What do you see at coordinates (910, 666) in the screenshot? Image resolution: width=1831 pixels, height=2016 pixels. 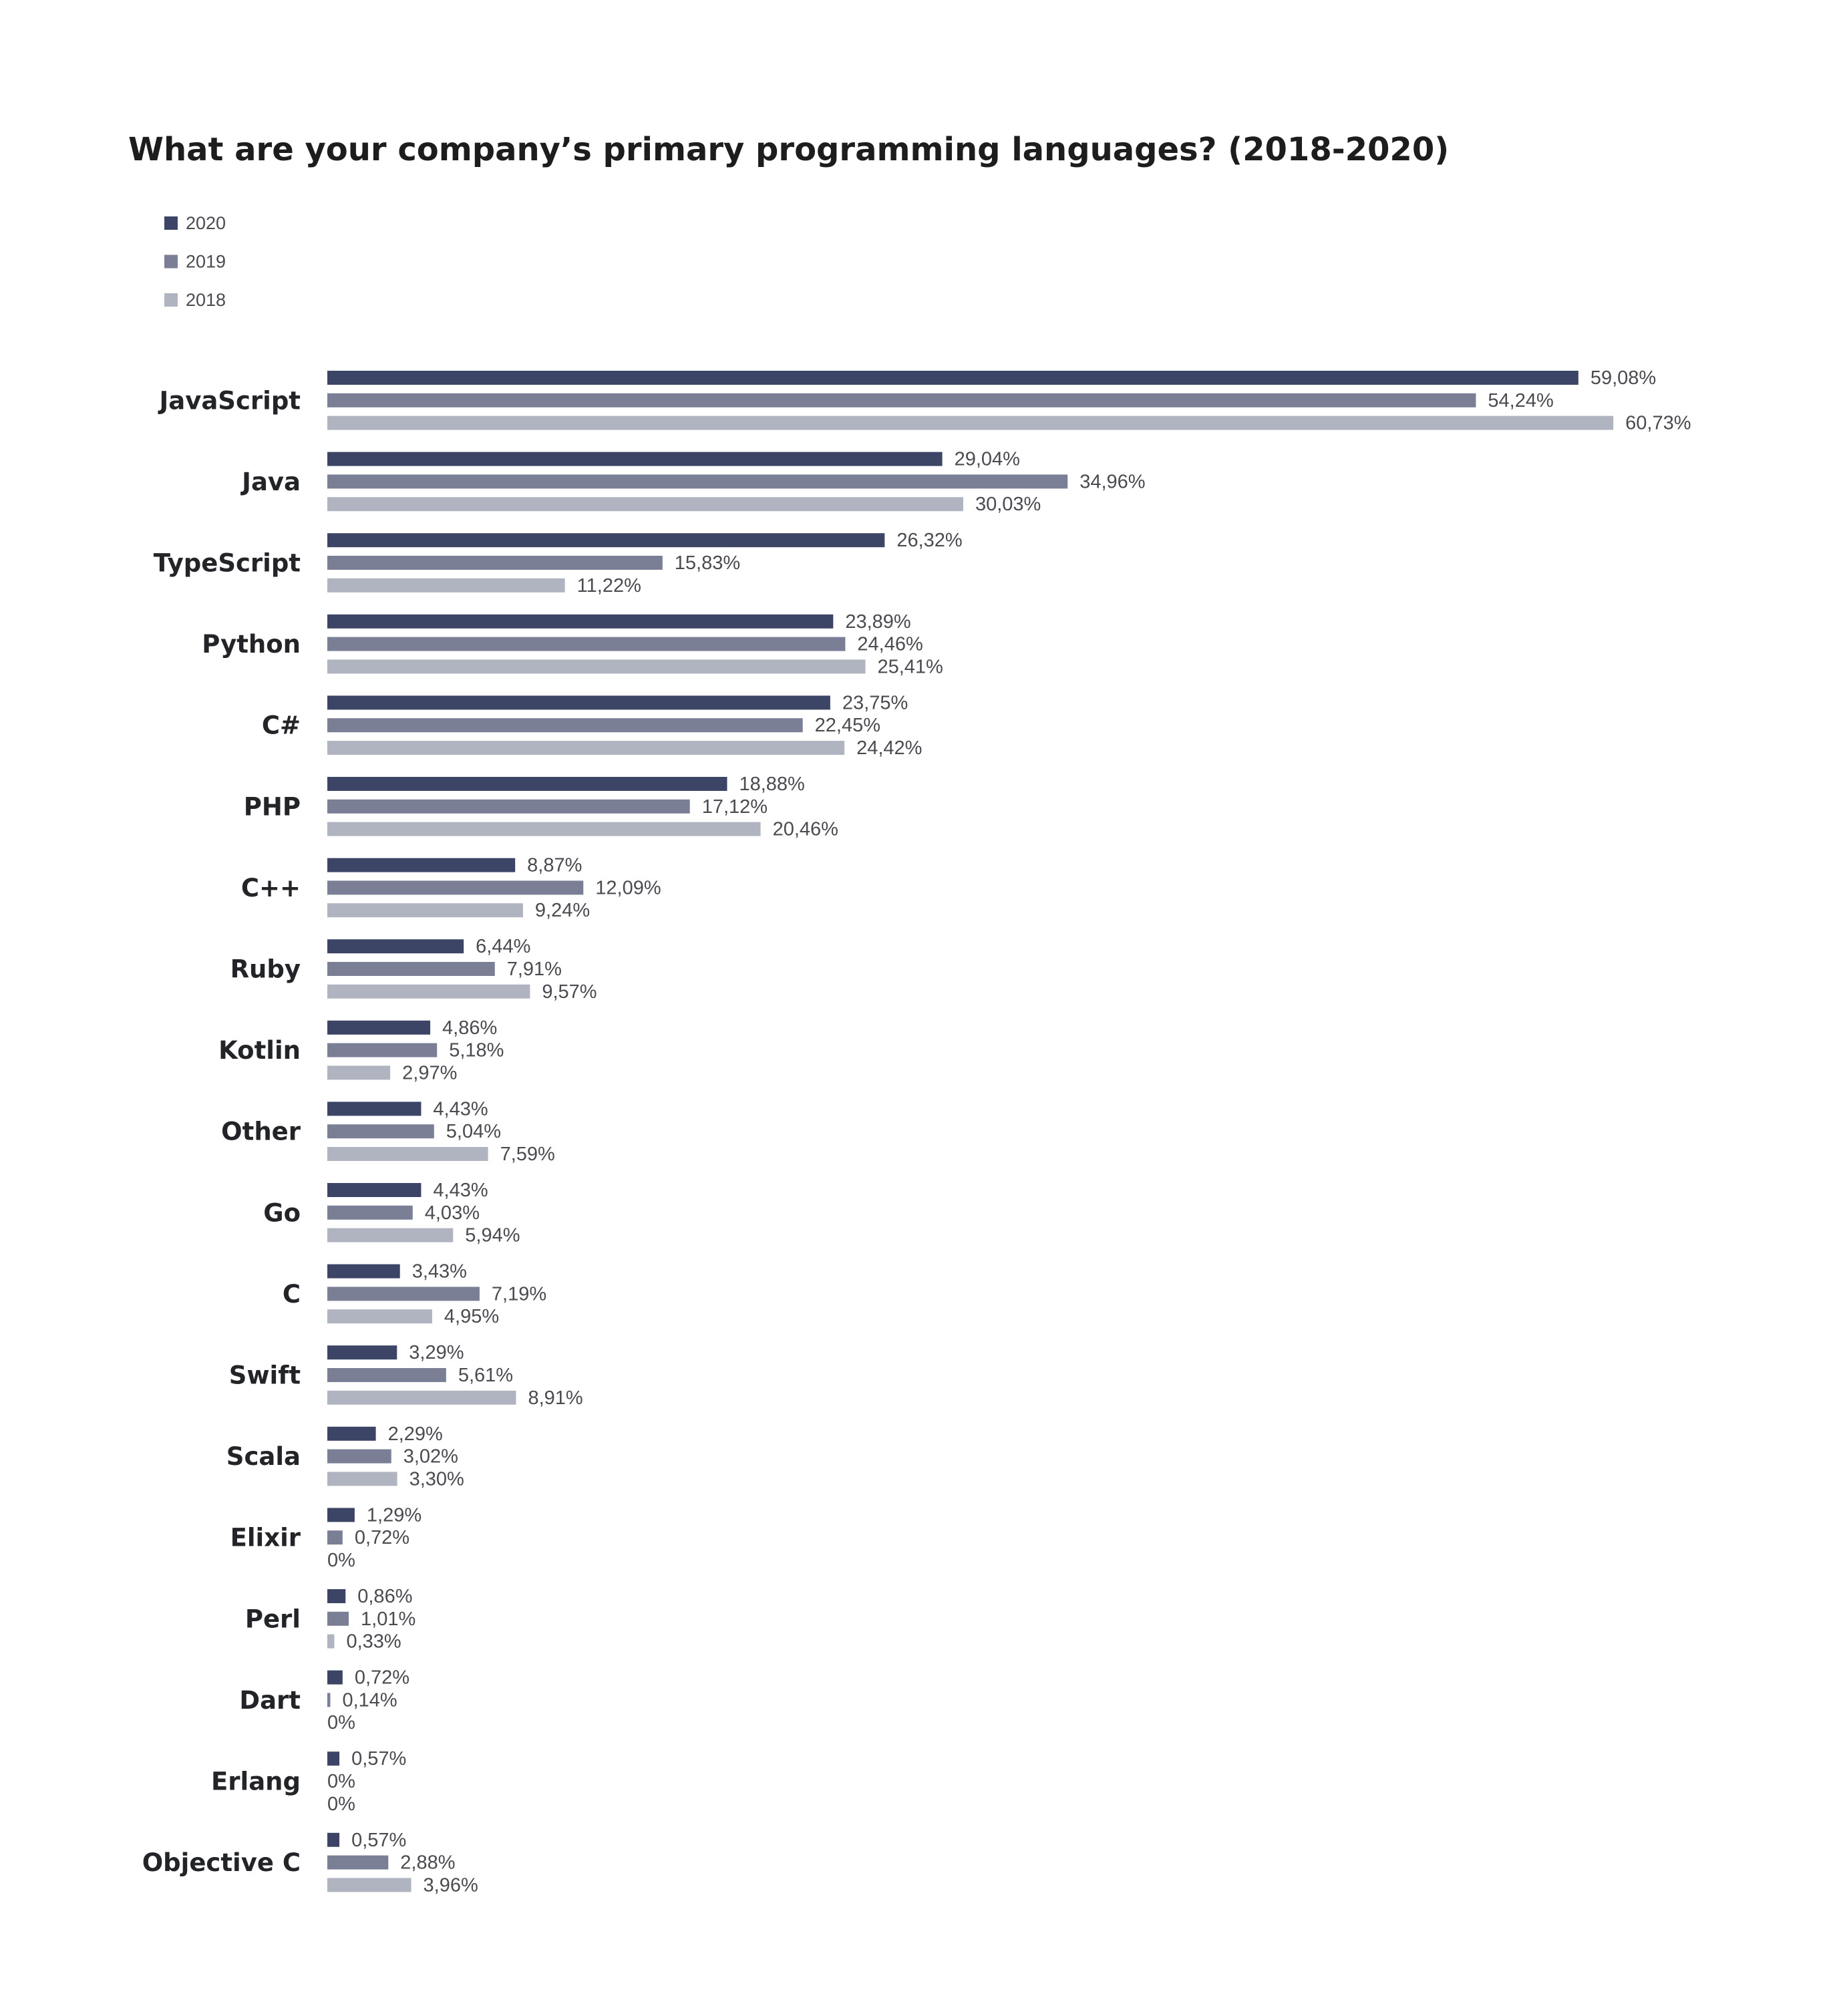 I see `value-label-2018: 25,41%` at bounding box center [910, 666].